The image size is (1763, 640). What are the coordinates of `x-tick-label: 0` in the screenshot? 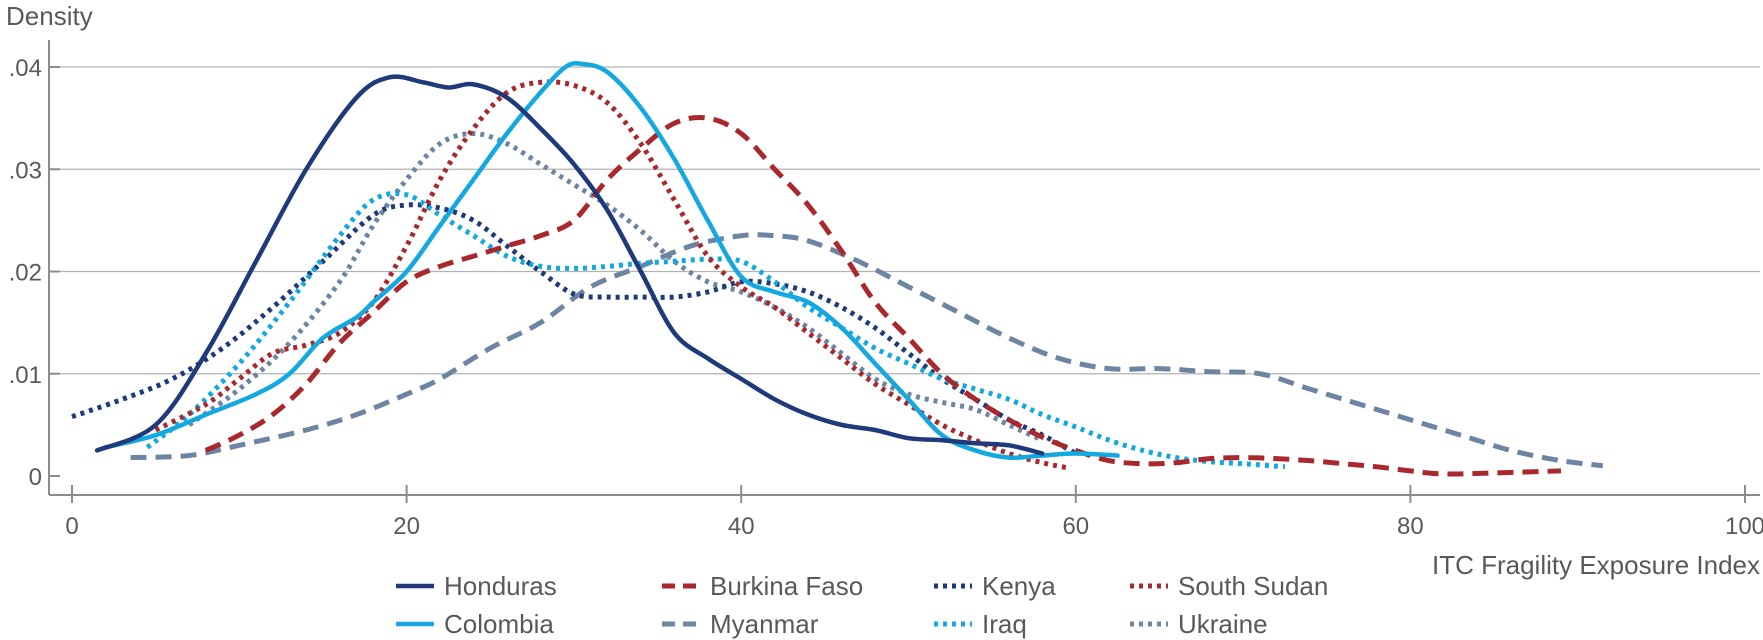 It's located at (71, 526).